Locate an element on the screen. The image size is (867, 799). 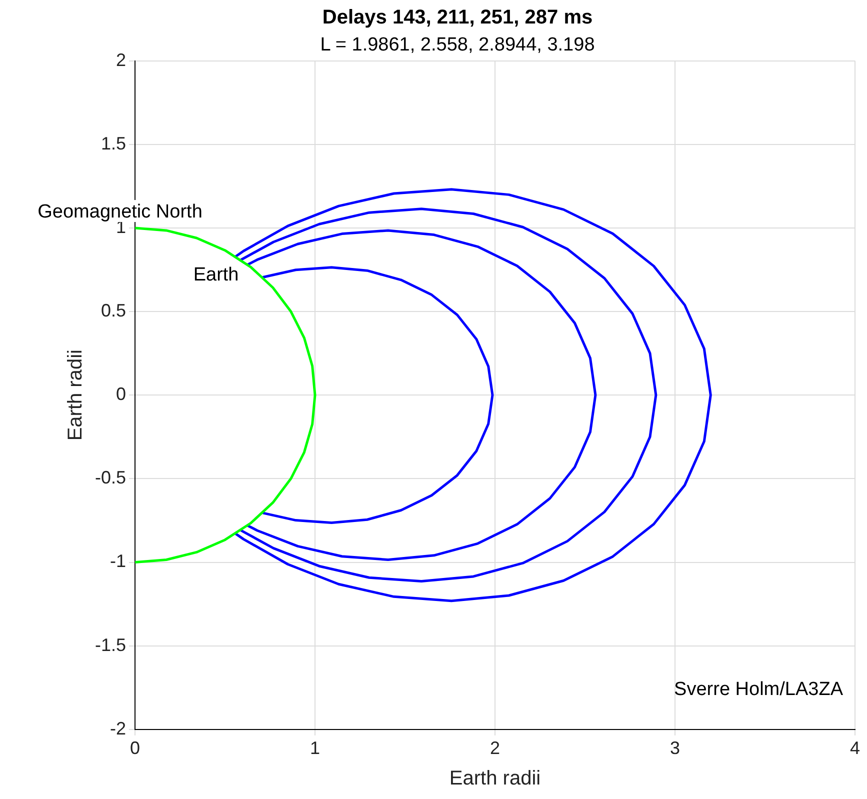
x-tick-label: 0 is located at coordinates (135, 748).